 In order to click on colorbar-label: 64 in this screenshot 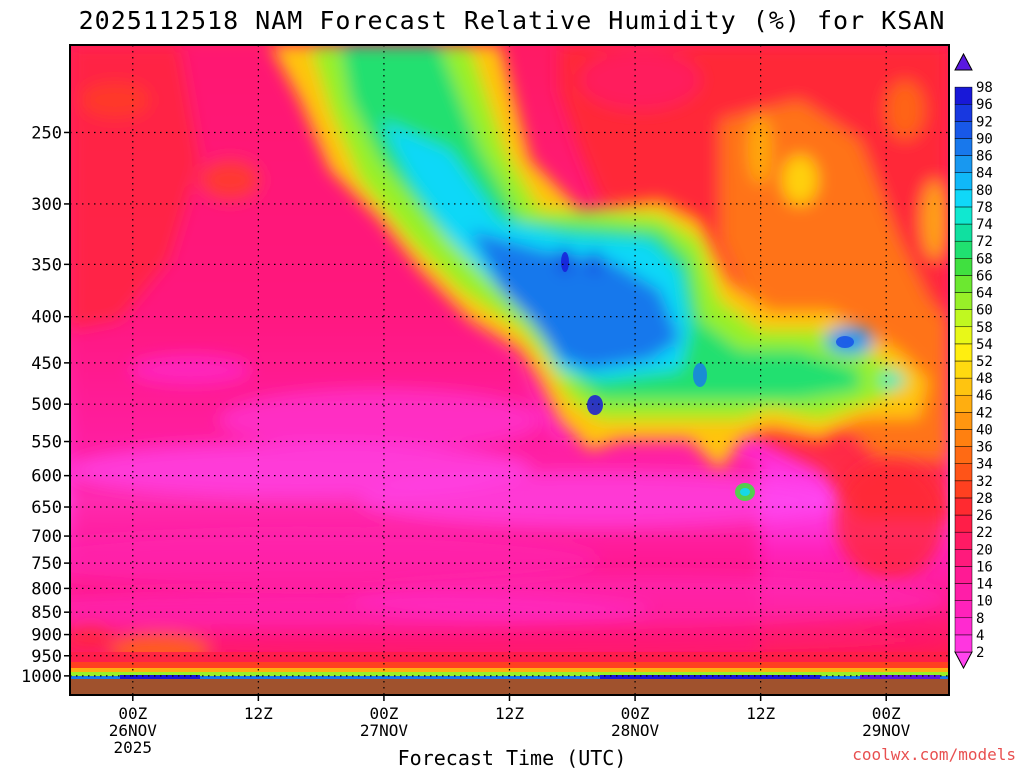, I will do `click(984, 294)`.